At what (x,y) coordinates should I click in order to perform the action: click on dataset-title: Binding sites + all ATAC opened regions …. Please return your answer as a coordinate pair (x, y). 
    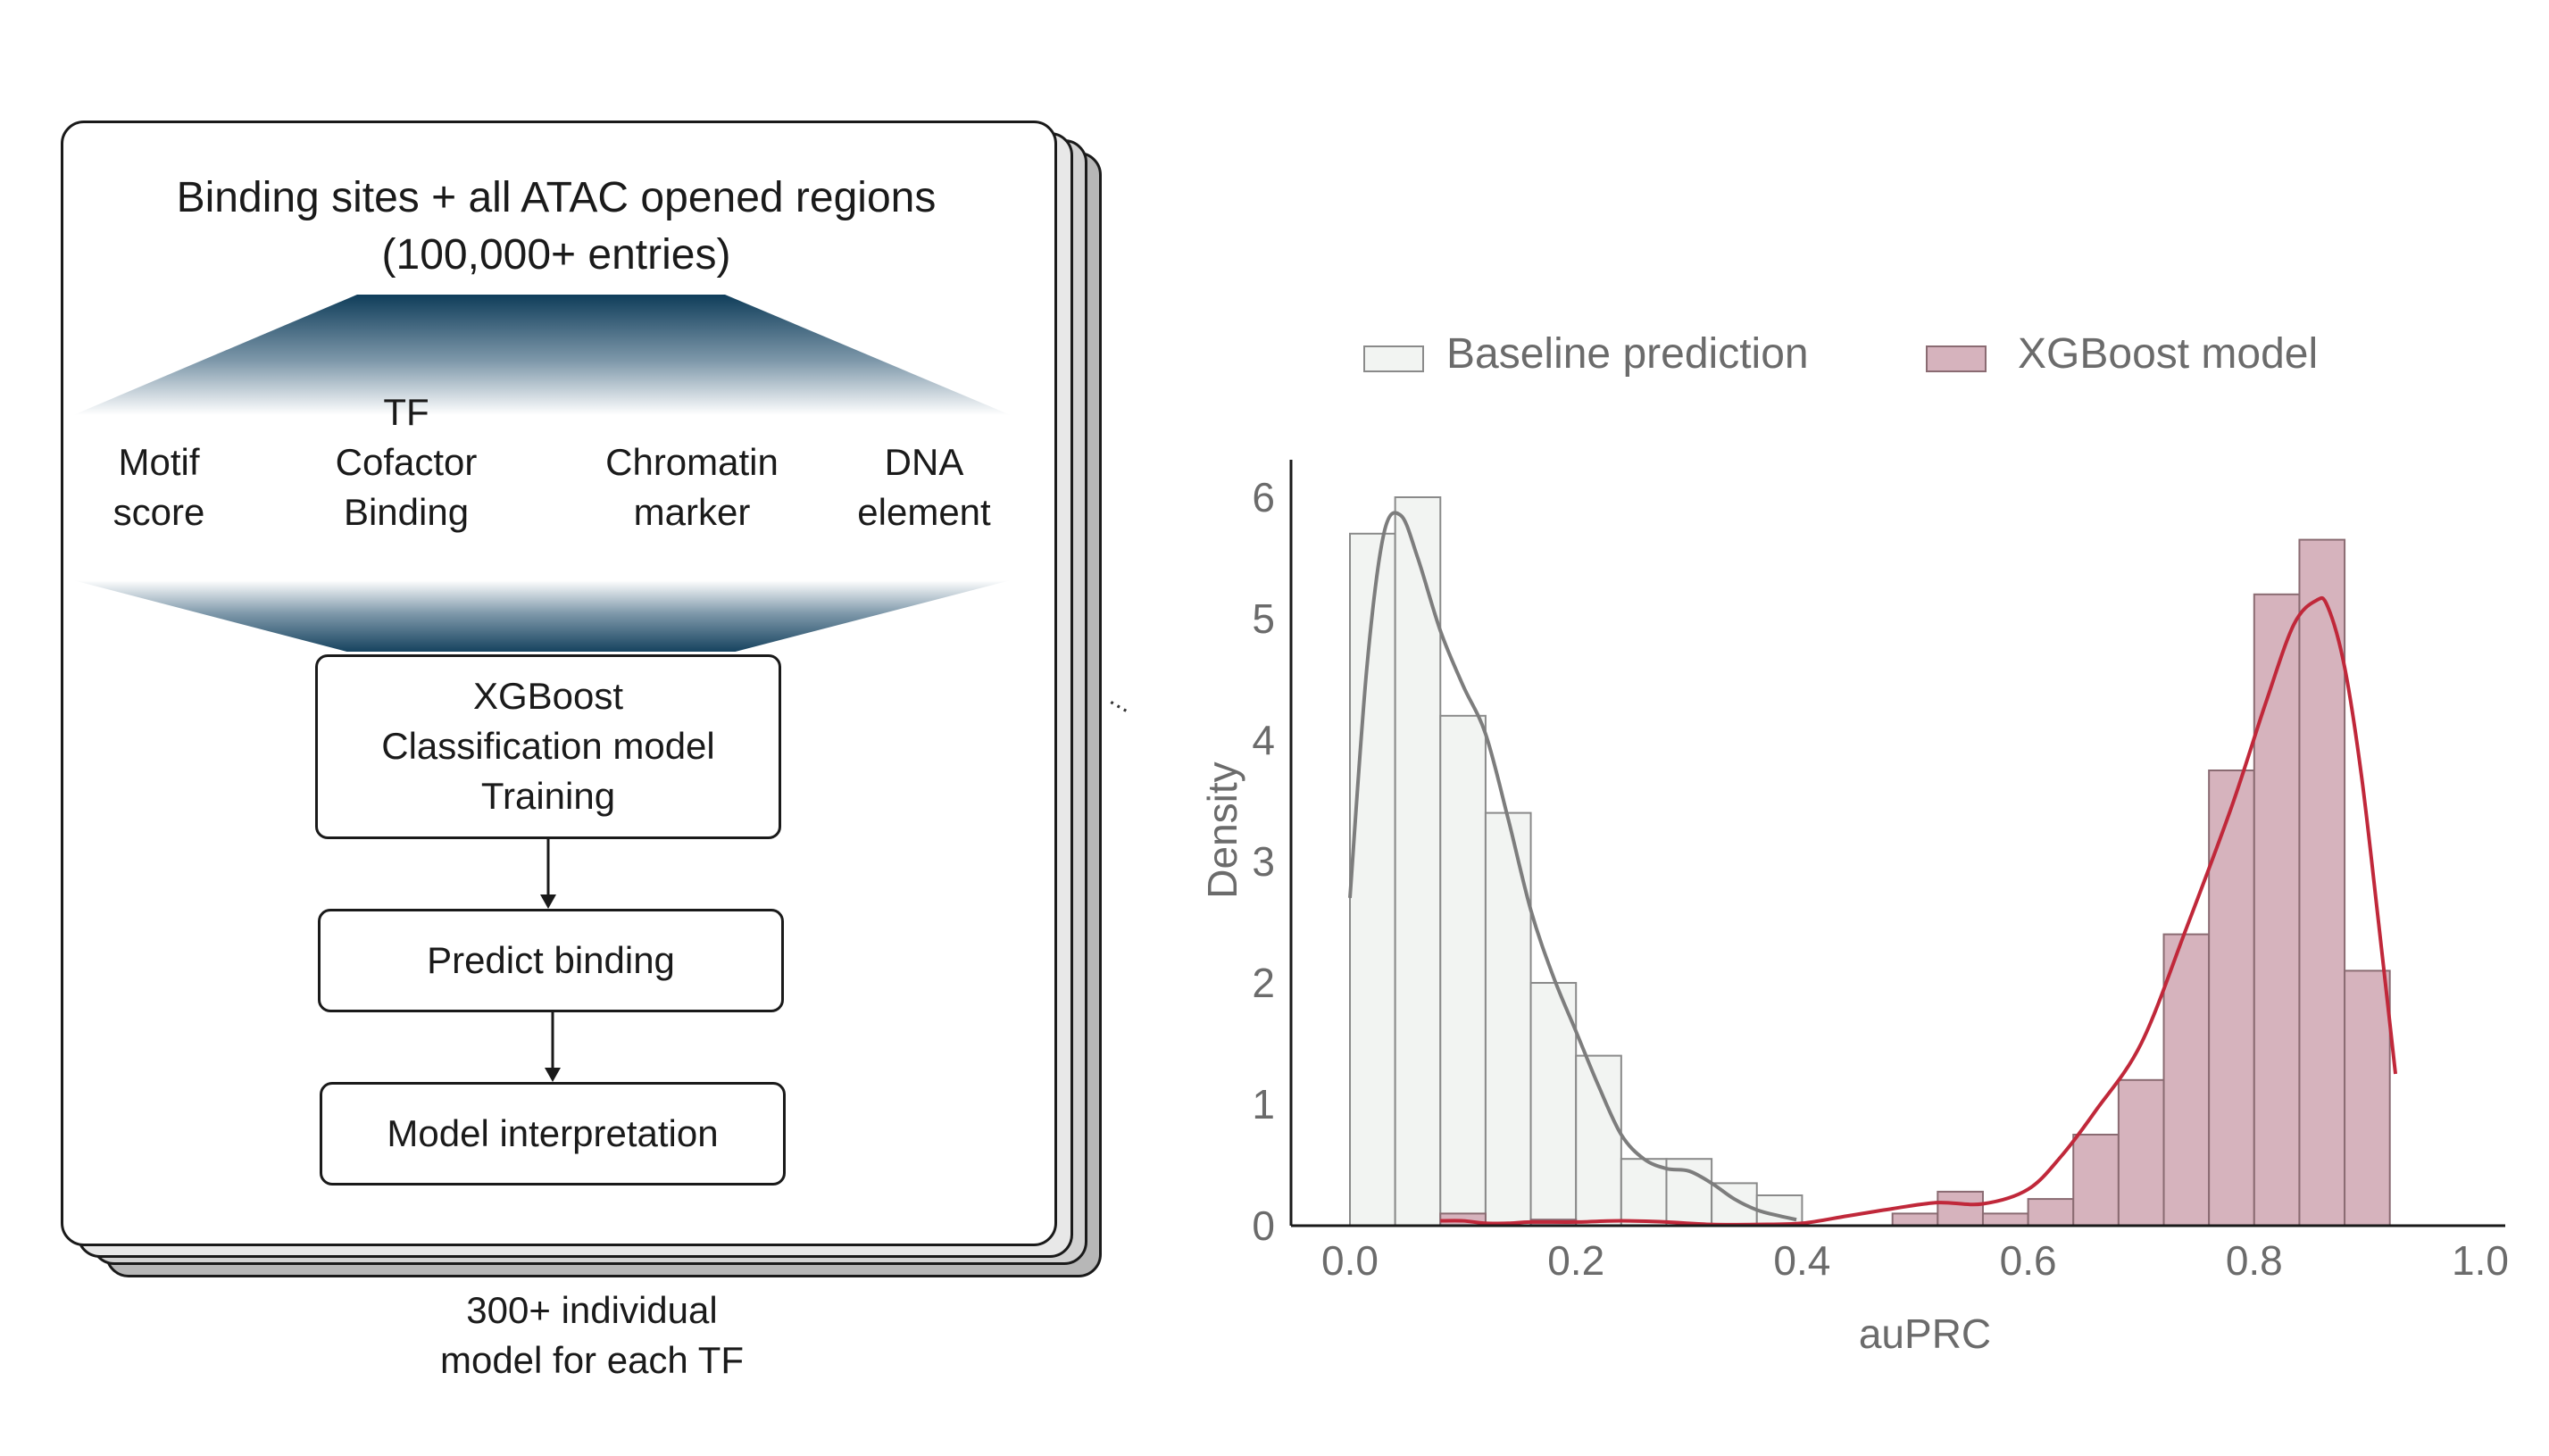
    Looking at the image, I should click on (556, 227).